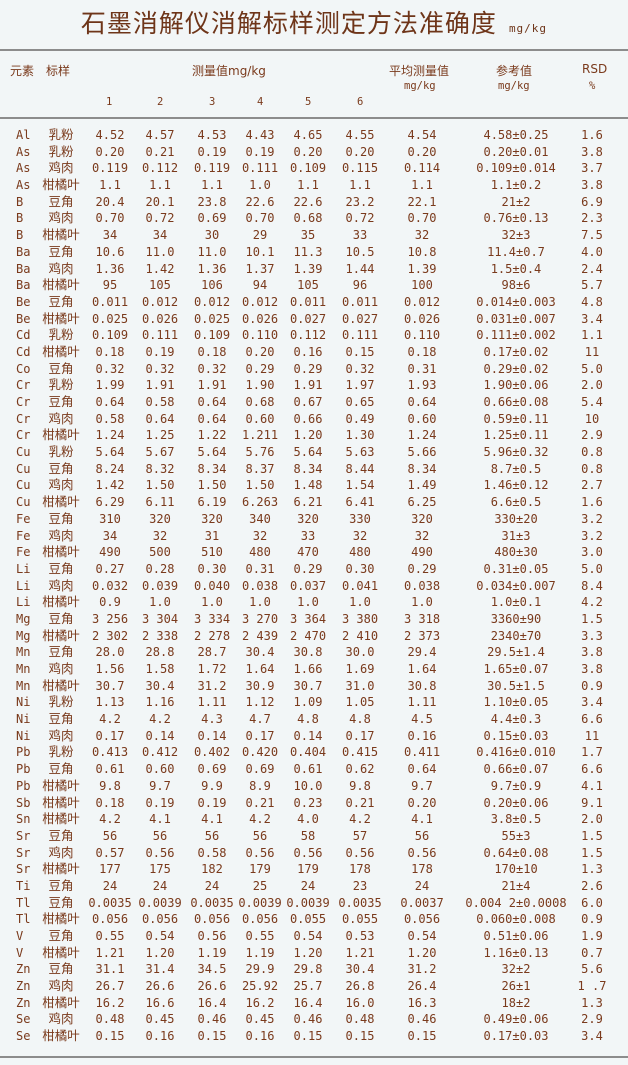 Image resolution: width=628 pixels, height=1065 pixels. What do you see at coordinates (422, 702) in the screenshot?
I see `cell-average: 1.11` at bounding box center [422, 702].